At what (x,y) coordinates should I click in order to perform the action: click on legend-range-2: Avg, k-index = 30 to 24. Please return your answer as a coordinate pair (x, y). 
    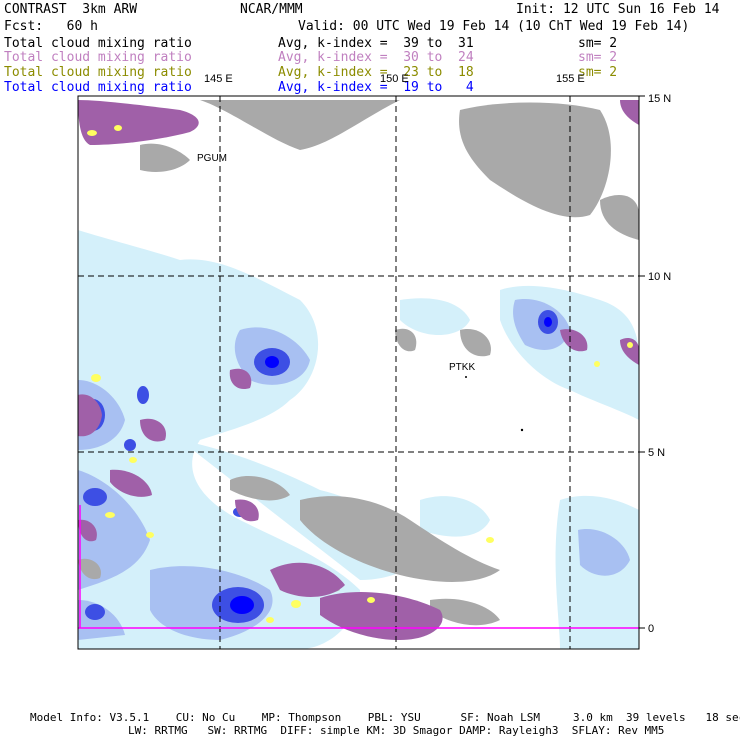
    Looking at the image, I should click on (376, 57).